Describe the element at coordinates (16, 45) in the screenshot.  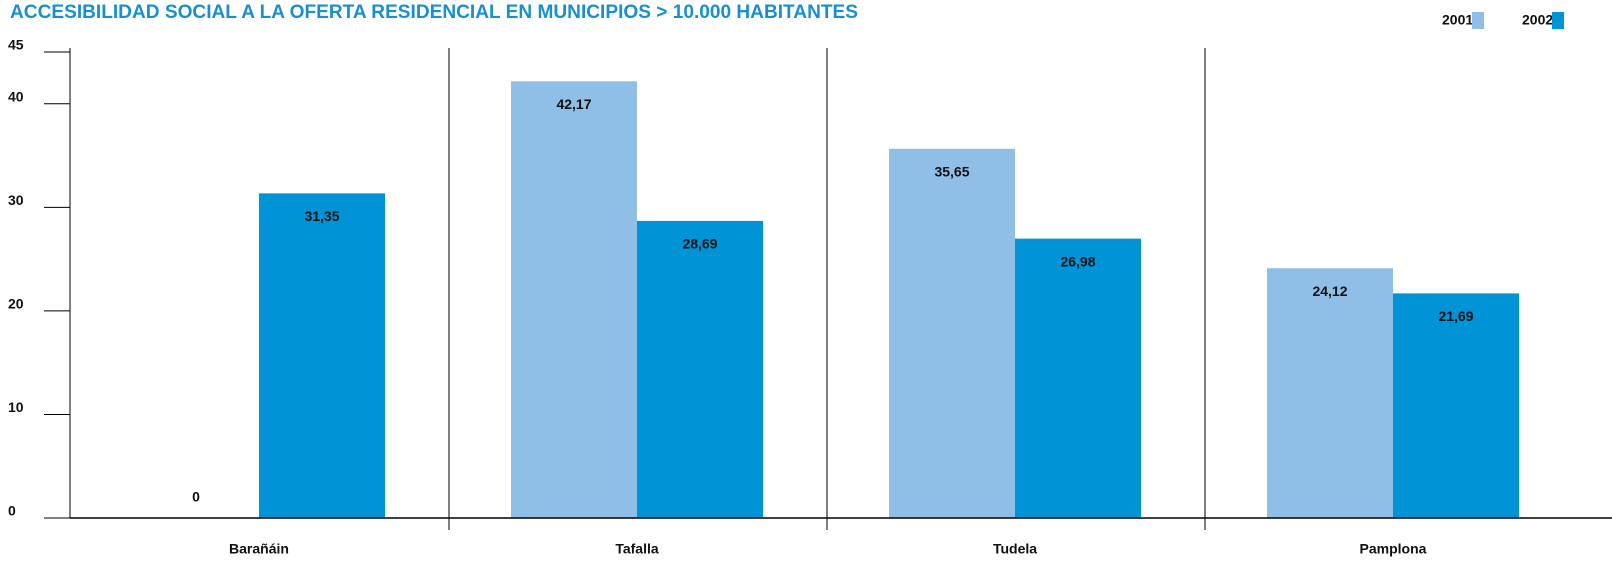
I see `y-tick-label: 45` at that location.